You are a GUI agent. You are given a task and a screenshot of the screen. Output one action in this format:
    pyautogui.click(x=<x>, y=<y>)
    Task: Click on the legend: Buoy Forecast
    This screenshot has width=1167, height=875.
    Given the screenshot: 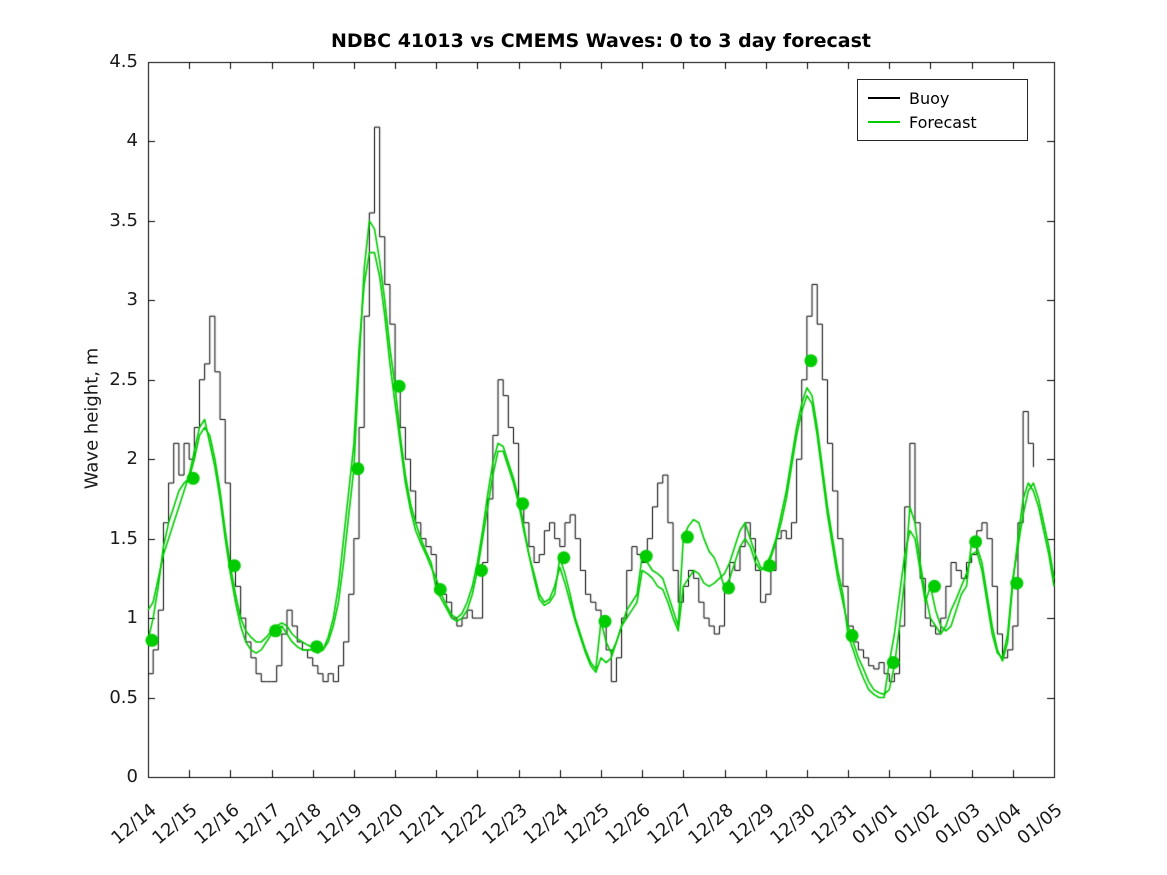 What is the action you would take?
    pyautogui.click(x=942, y=110)
    